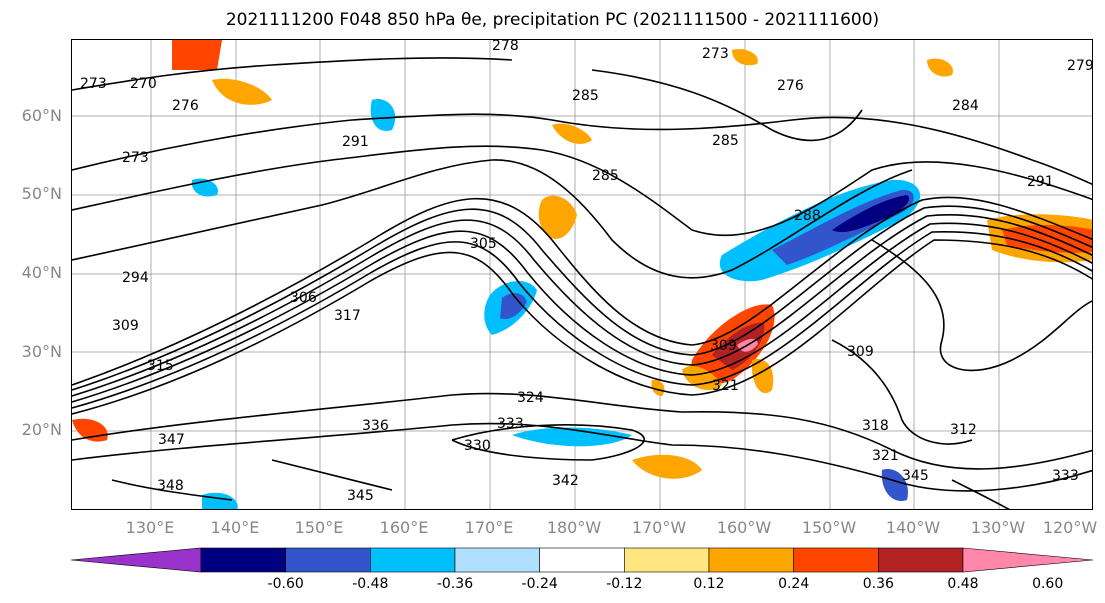  Describe the element at coordinates (150, 527) in the screenshot. I see `lon-label: 130°E` at that location.